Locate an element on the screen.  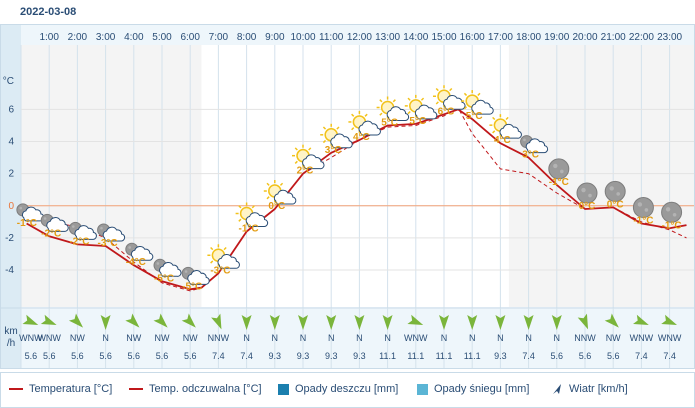
temperature-label: -3°C is located at coordinates (108, 243).